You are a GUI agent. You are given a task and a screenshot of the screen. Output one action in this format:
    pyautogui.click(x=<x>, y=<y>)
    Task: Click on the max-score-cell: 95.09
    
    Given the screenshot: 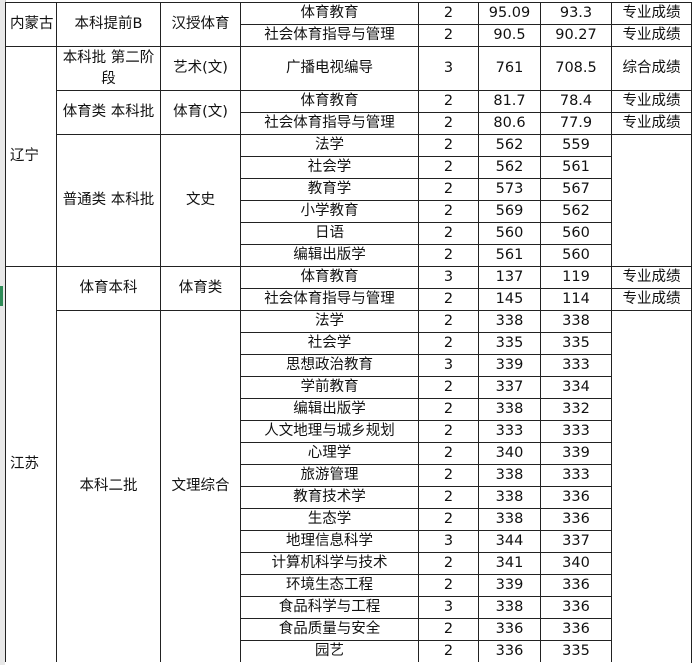 What is the action you would take?
    pyautogui.click(x=509, y=13)
    